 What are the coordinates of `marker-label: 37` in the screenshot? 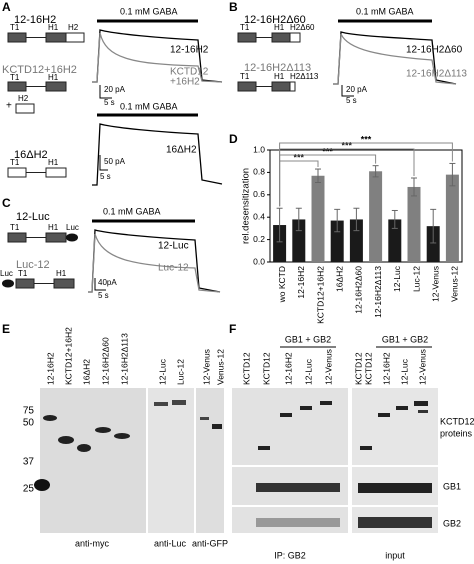 It's located at (29, 462).